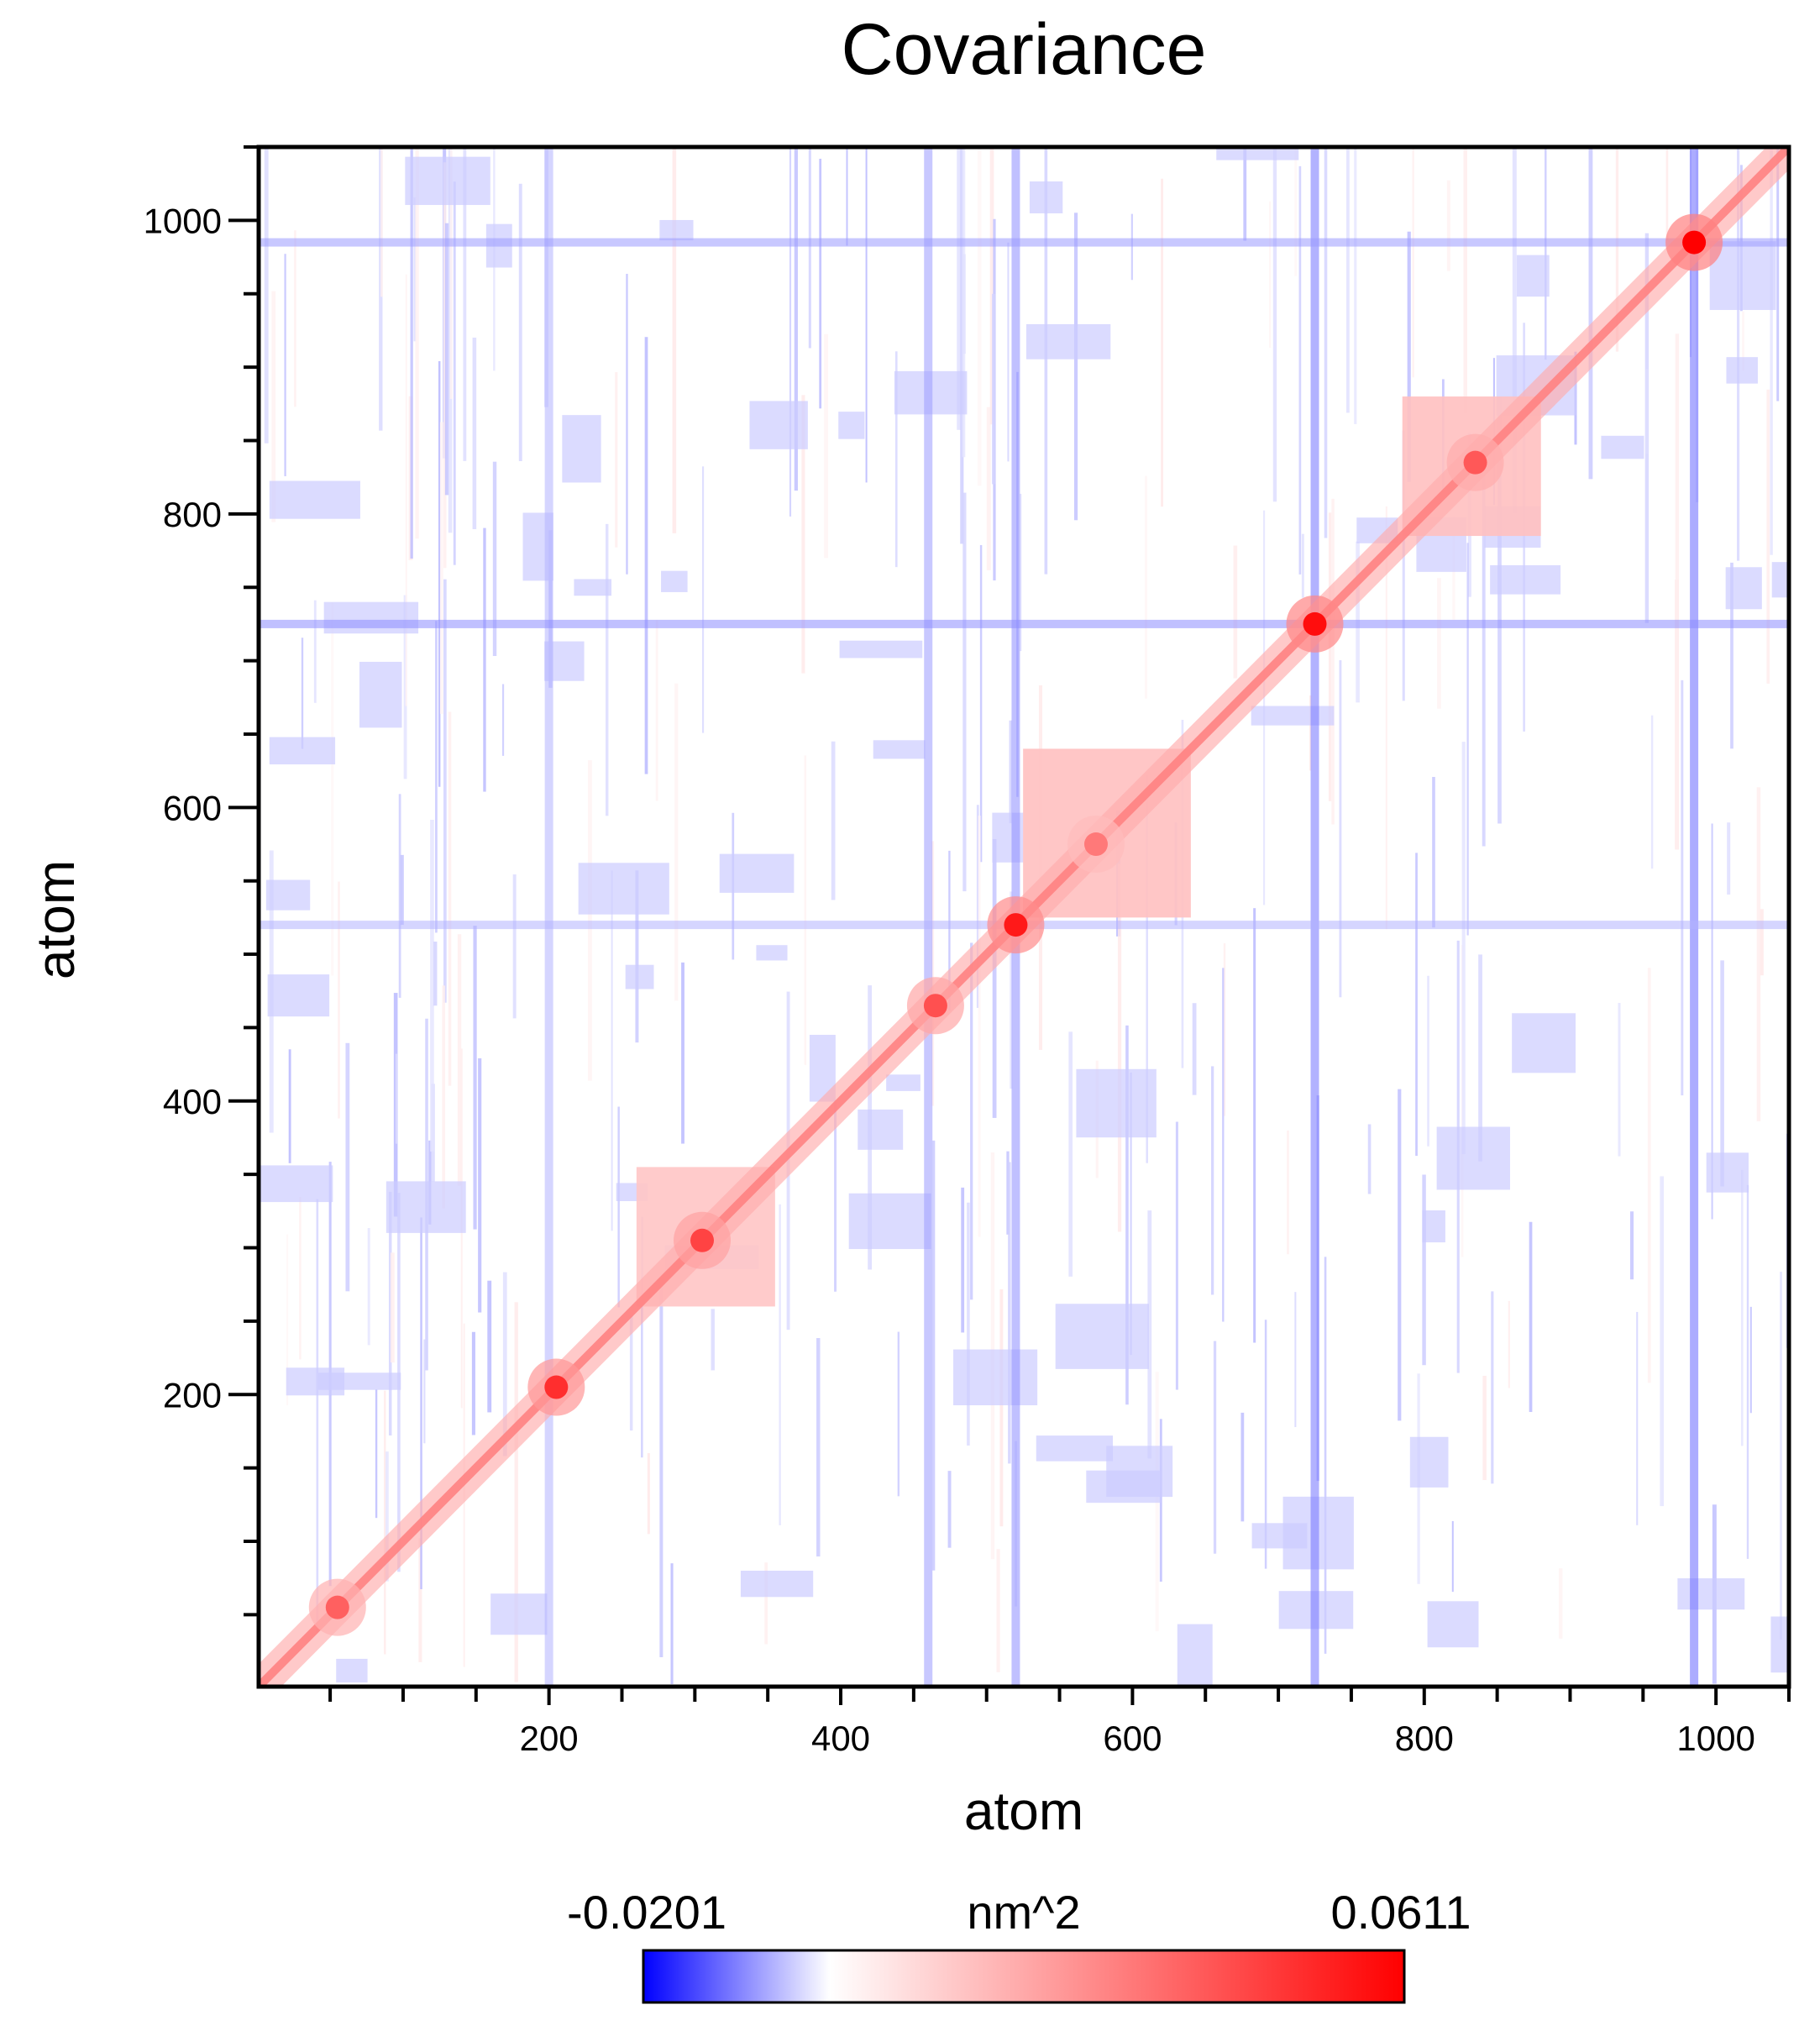  I want to click on colorbar-max-label: 0.0611, so click(1400, 1912).